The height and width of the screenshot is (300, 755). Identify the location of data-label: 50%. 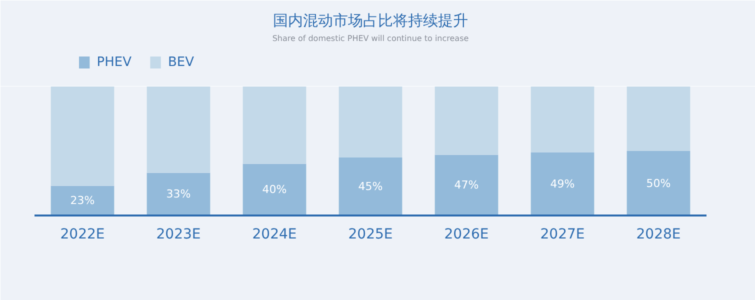
(658, 183).